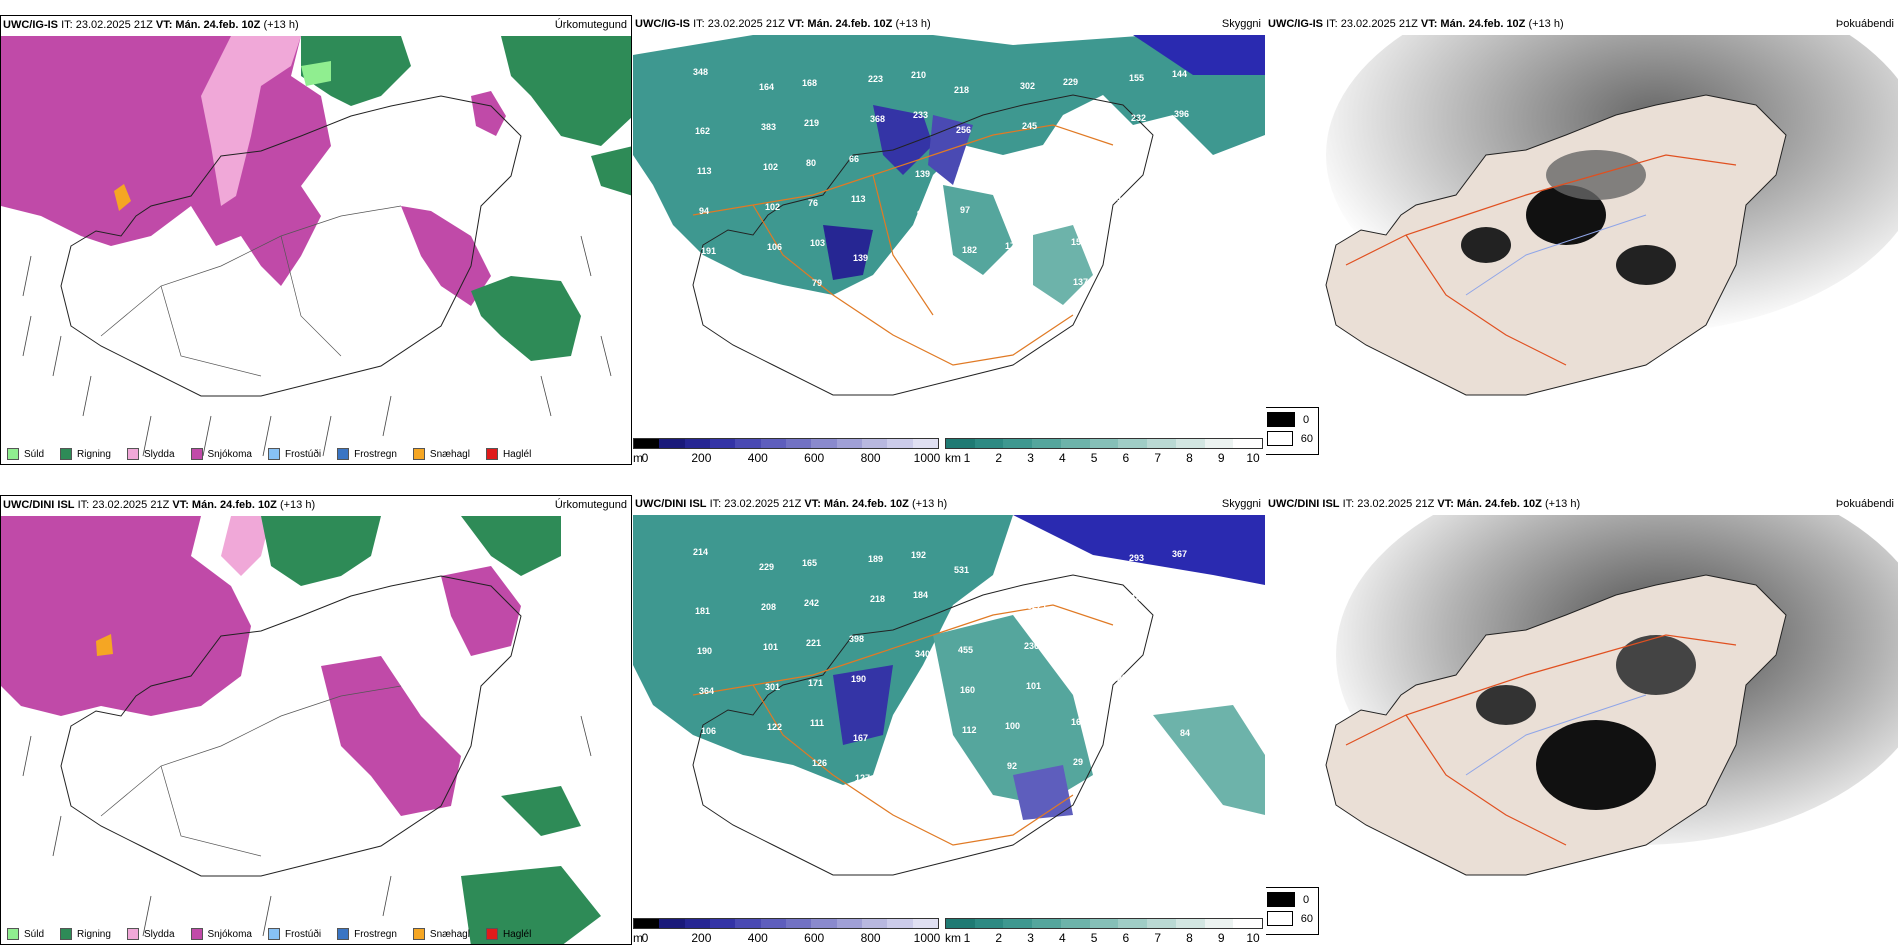  I want to click on cloud-base-label: 171, so click(815, 683).